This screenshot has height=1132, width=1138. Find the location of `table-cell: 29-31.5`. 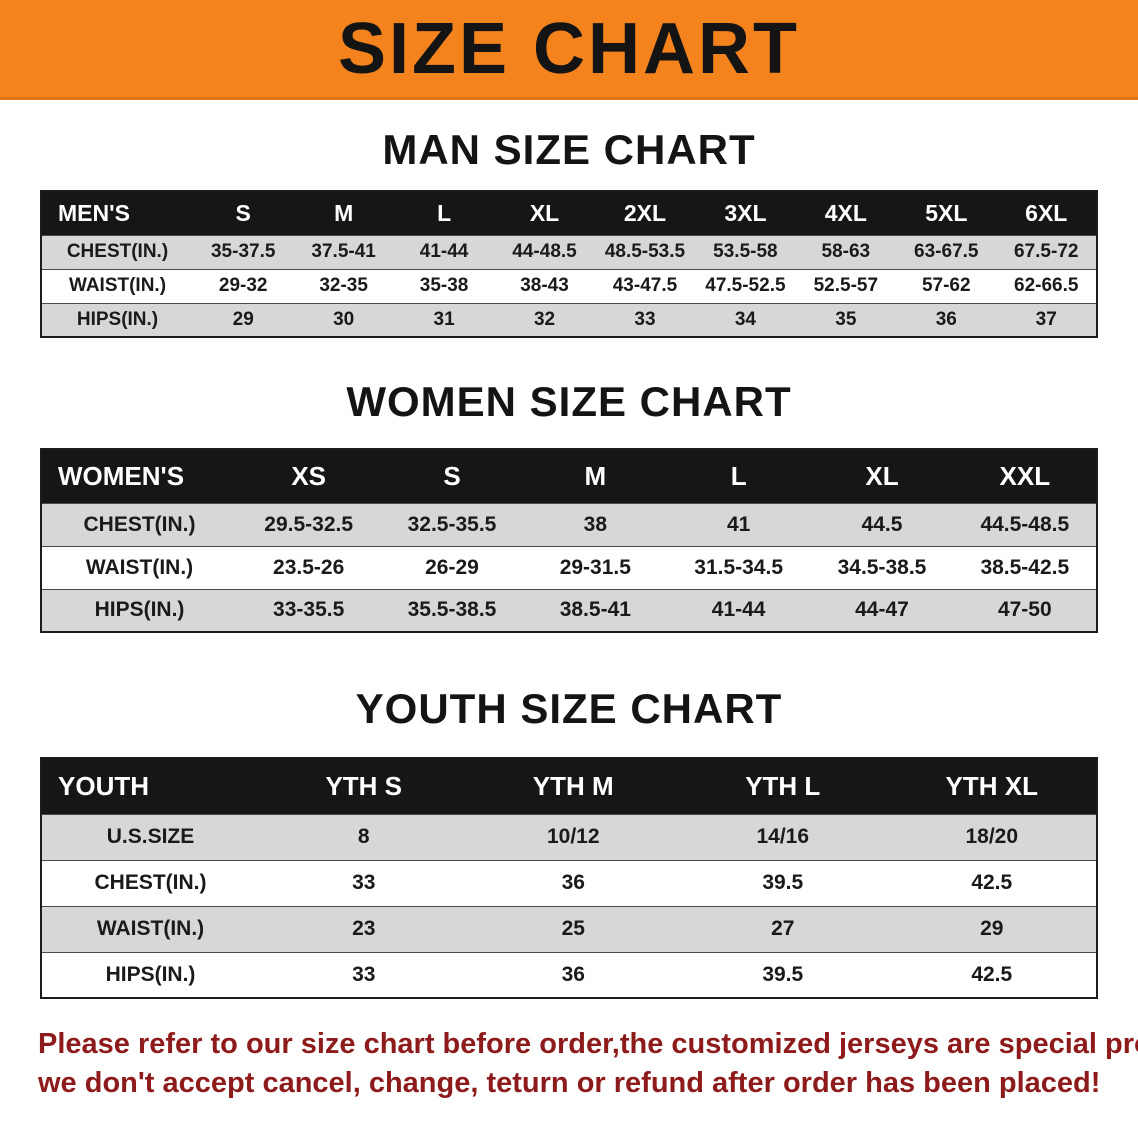

table-cell: 29-31.5 is located at coordinates (595, 567).